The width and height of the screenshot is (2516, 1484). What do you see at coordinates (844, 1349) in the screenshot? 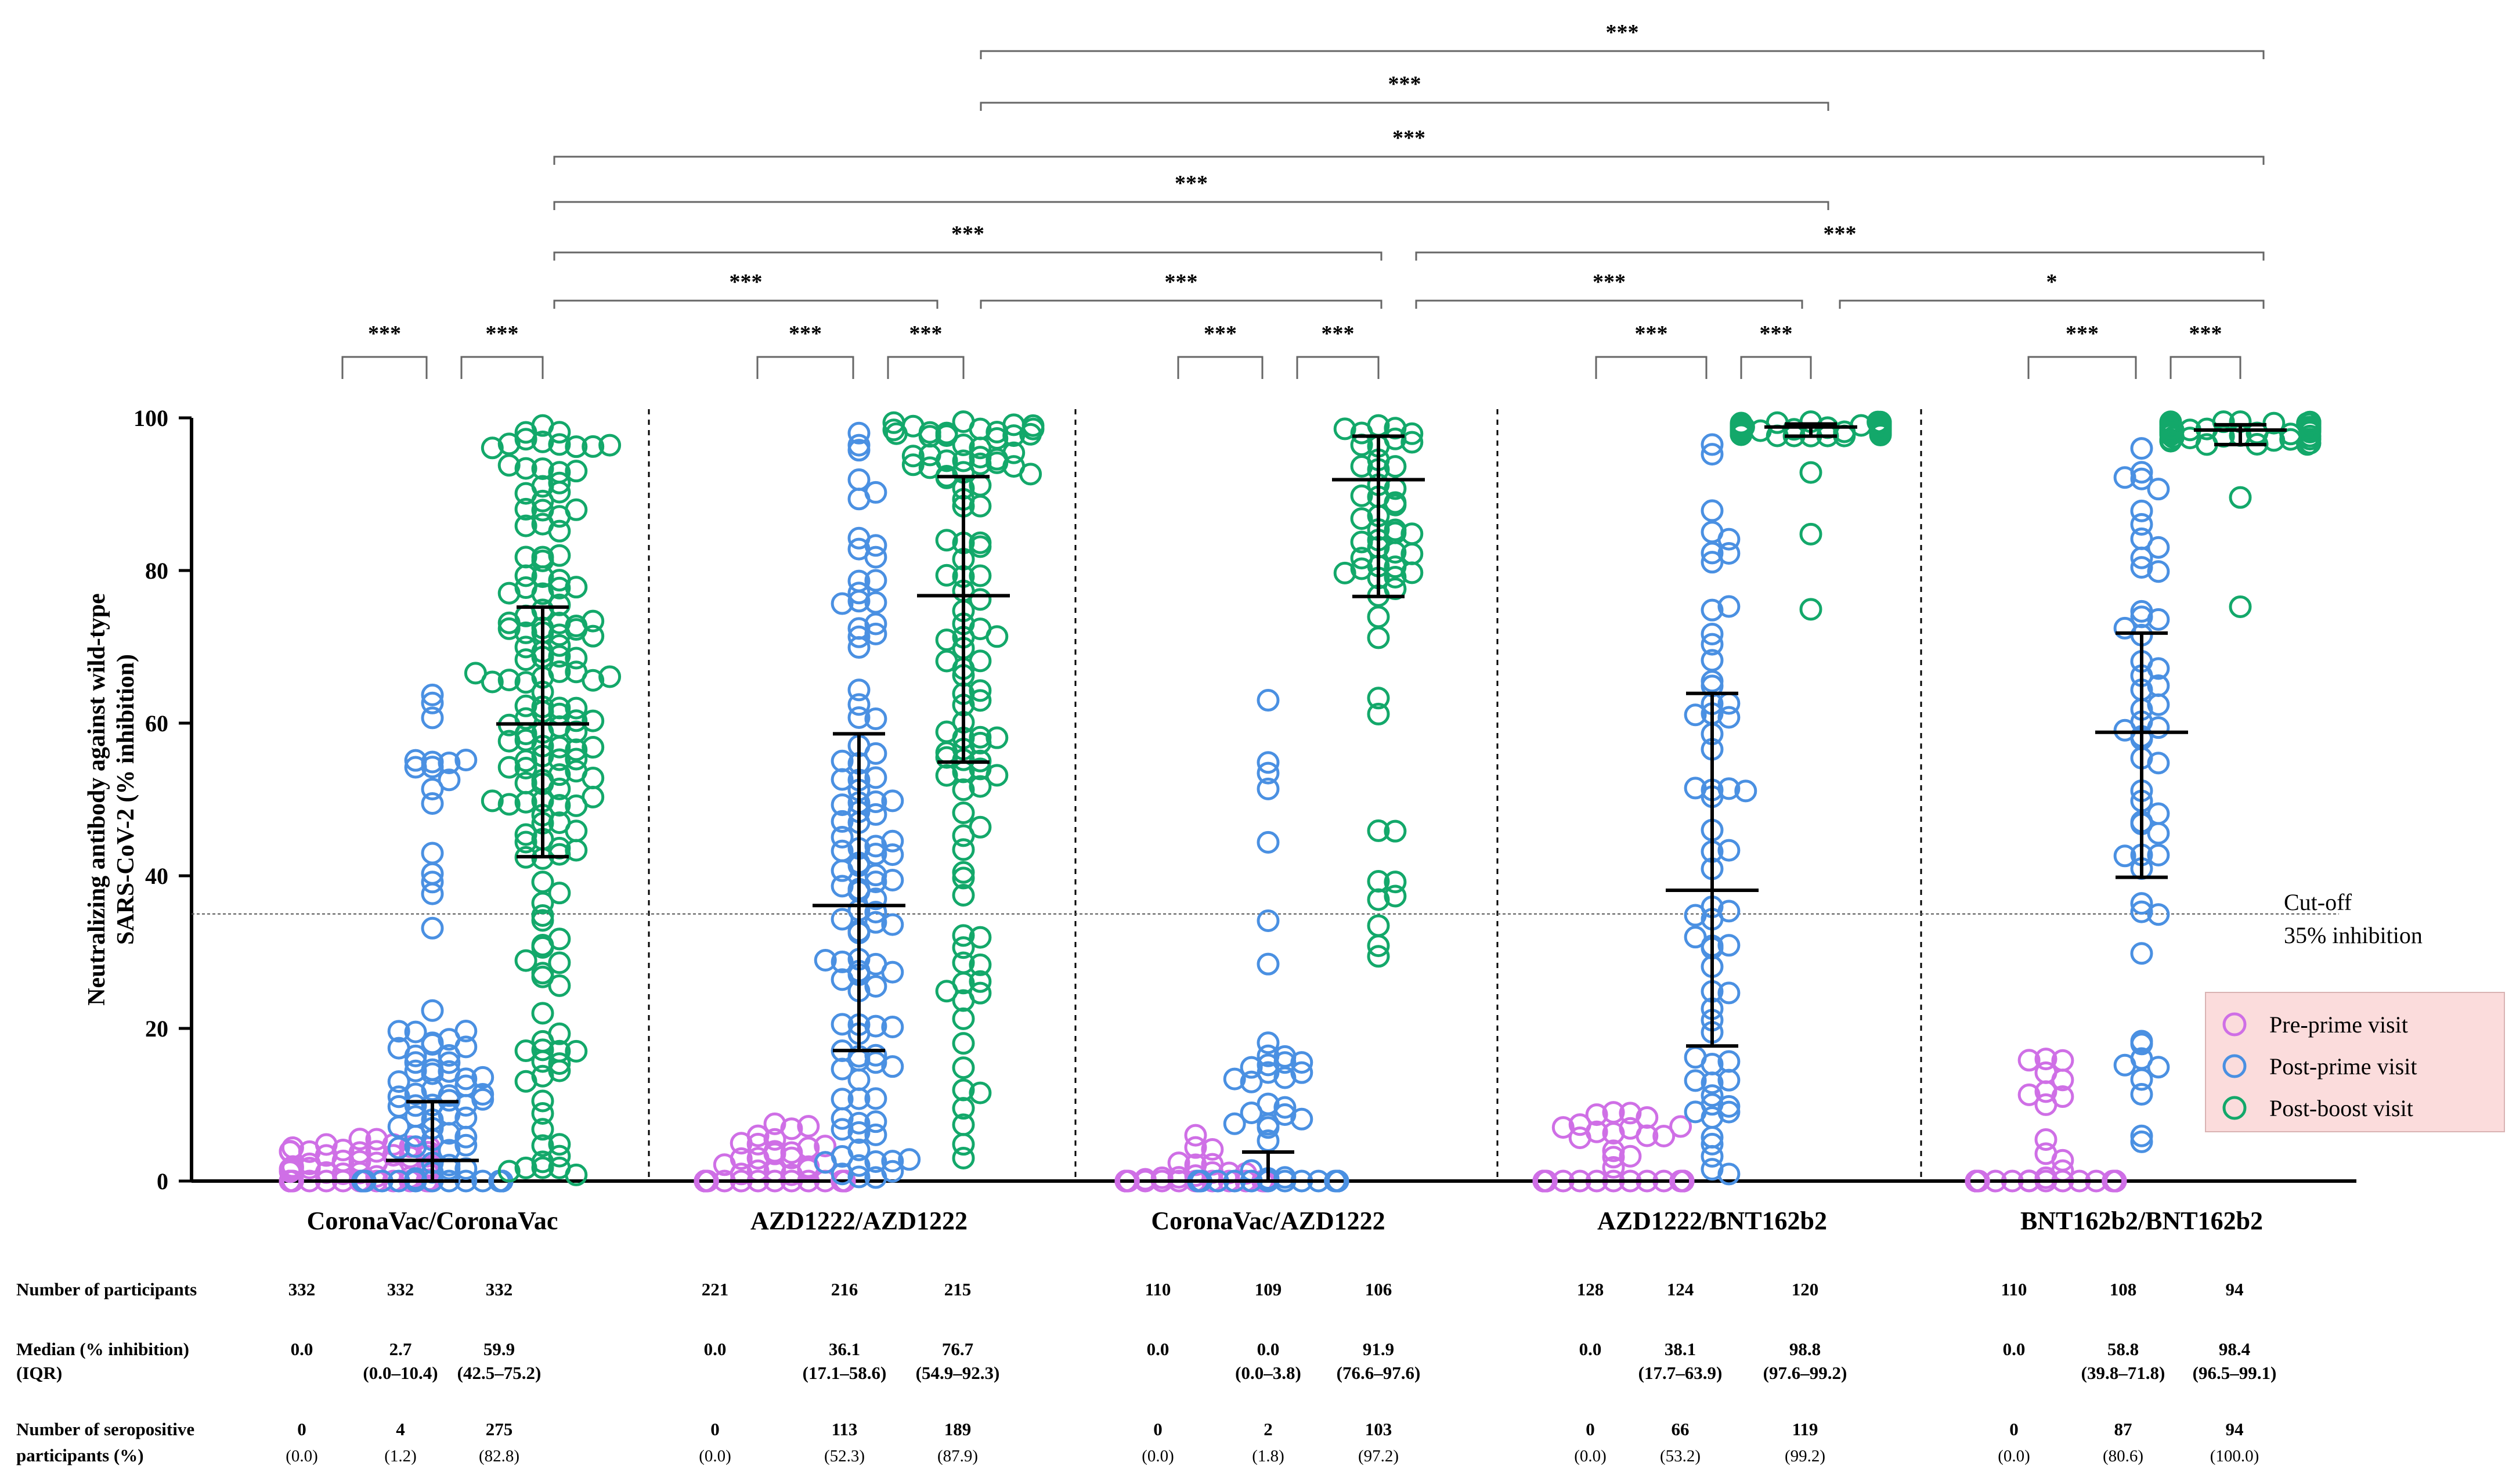
I see `cell-median: 36.1` at bounding box center [844, 1349].